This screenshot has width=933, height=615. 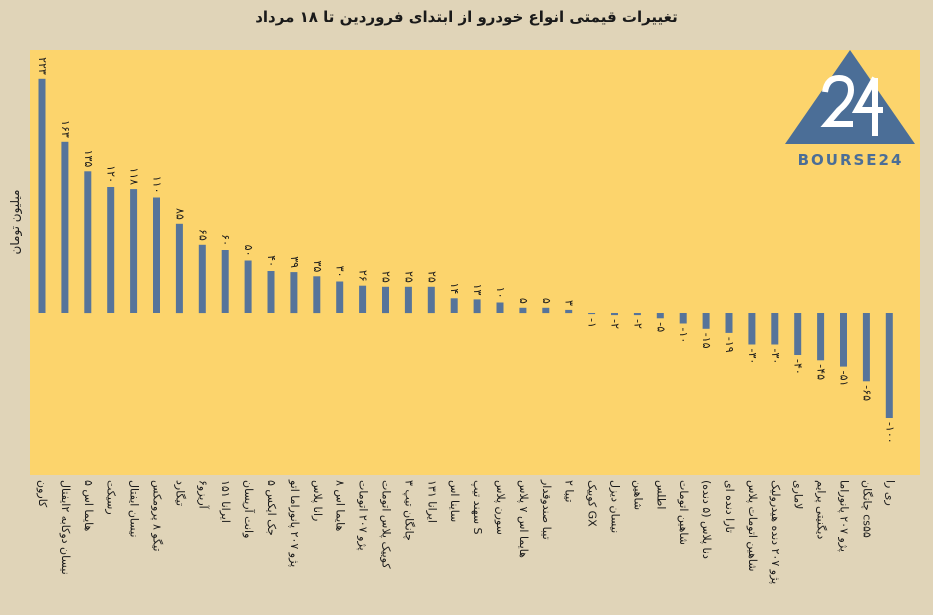 What do you see at coordinates (340, 272) in the screenshot?
I see `data-label: ۳۰` at bounding box center [340, 272].